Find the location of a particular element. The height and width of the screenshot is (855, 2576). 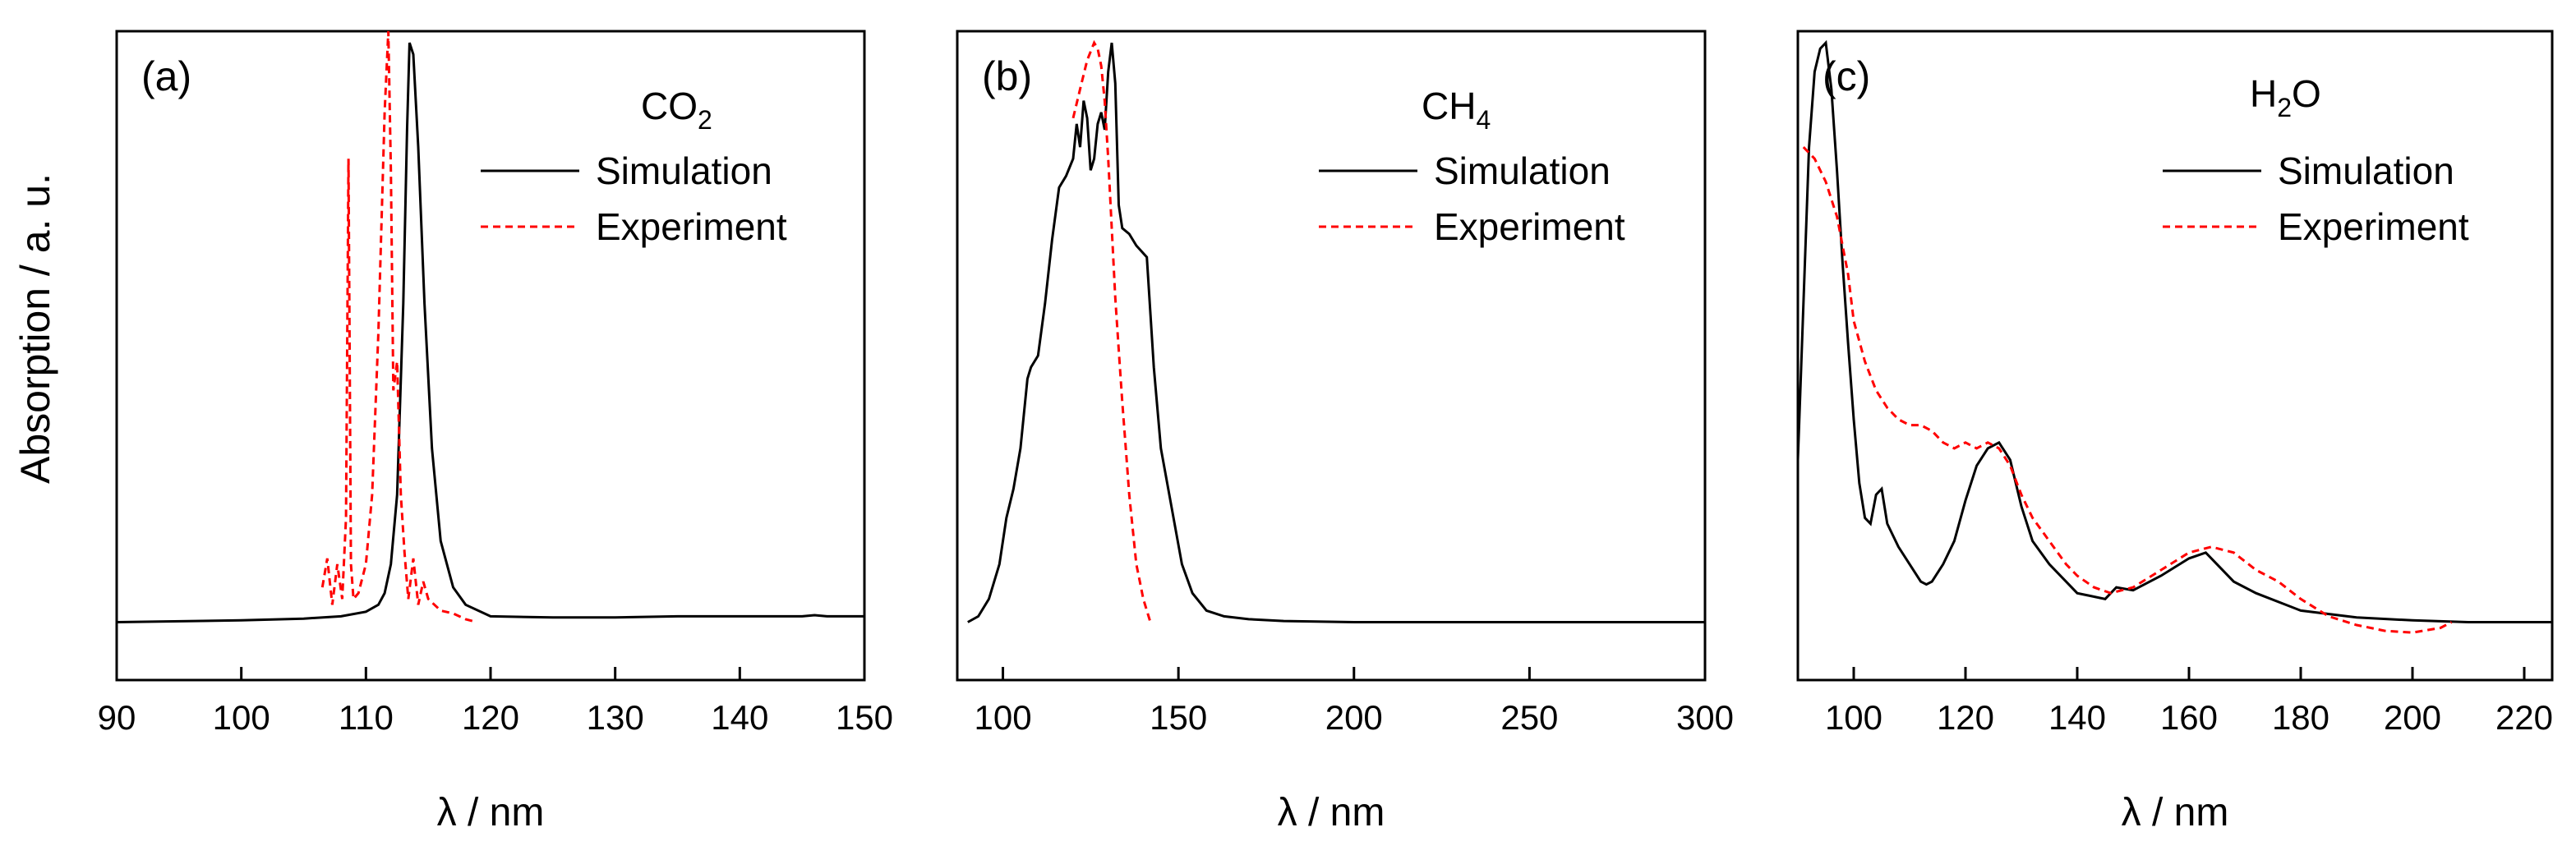

panel-b-legend-simulation-label: Simulation is located at coordinates (1522, 170).